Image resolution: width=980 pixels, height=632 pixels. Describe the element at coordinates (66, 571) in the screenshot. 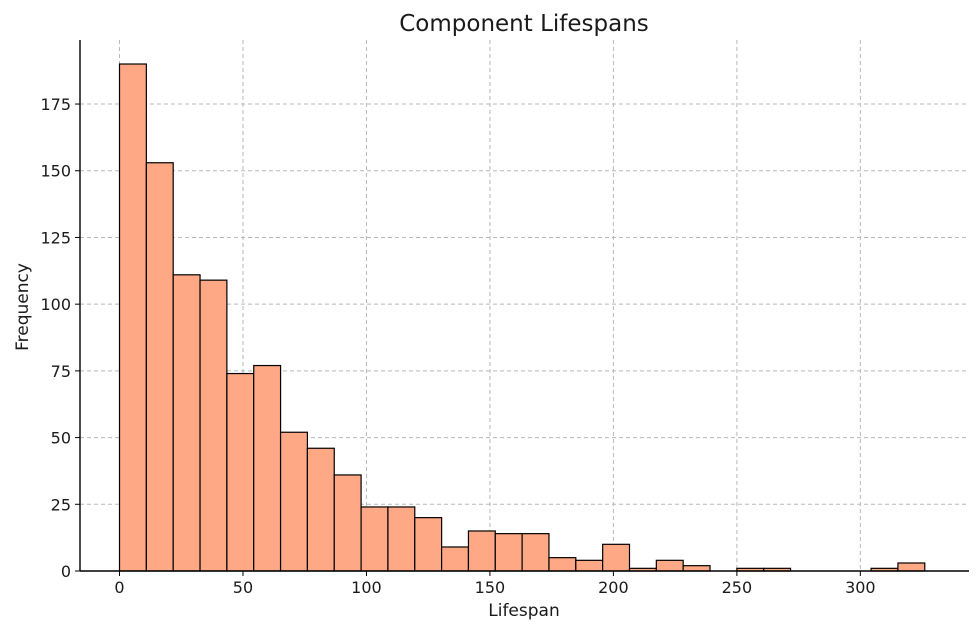

I see `y-tick-label: 0` at that location.